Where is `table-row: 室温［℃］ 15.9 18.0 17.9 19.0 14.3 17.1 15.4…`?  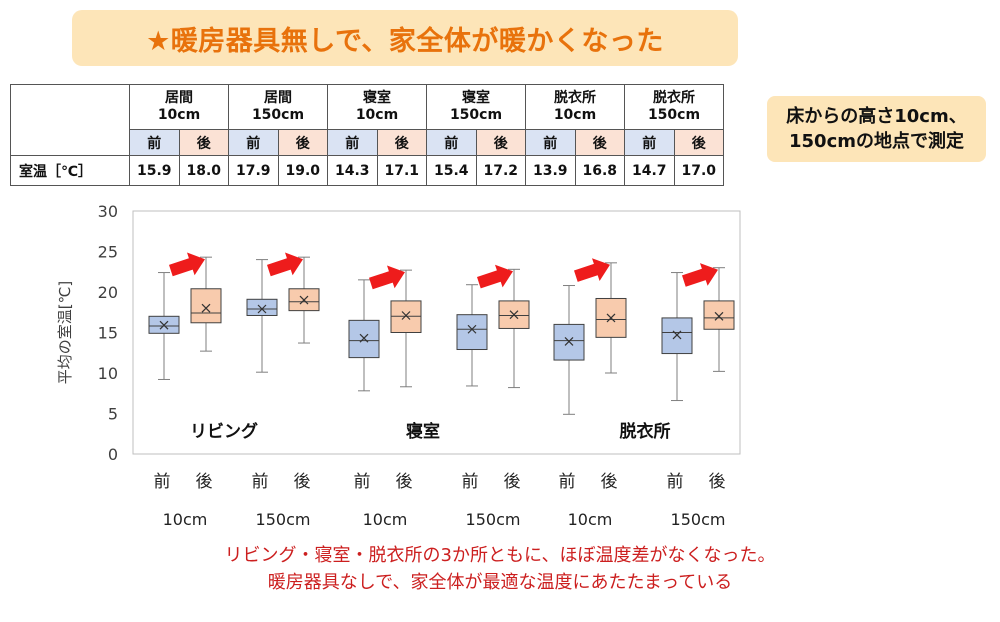
table-row: 室温［℃］ 15.9 18.0 17.9 19.0 14.3 17.1 15.4… is located at coordinates (367, 170).